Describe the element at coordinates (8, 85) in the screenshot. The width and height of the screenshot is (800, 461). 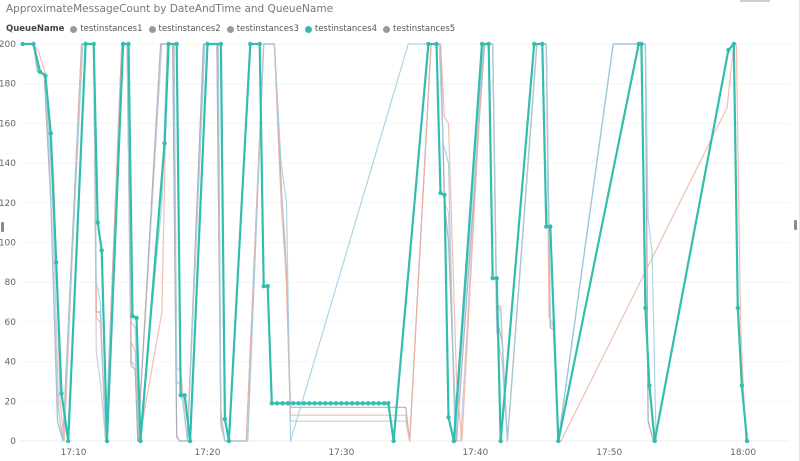
I see `y-tick-label: 180` at that location.